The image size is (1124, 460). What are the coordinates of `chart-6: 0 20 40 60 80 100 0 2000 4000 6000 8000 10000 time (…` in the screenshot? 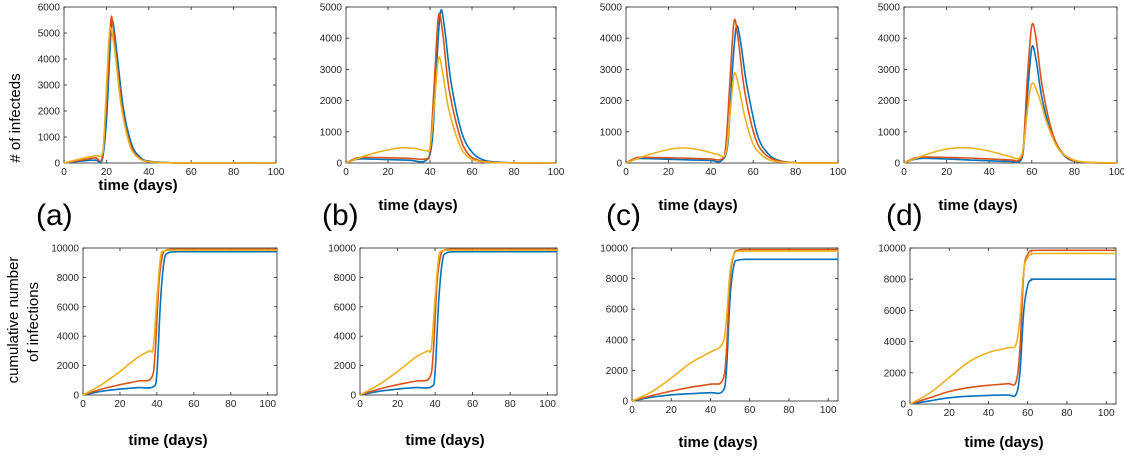 It's located at (719, 347).